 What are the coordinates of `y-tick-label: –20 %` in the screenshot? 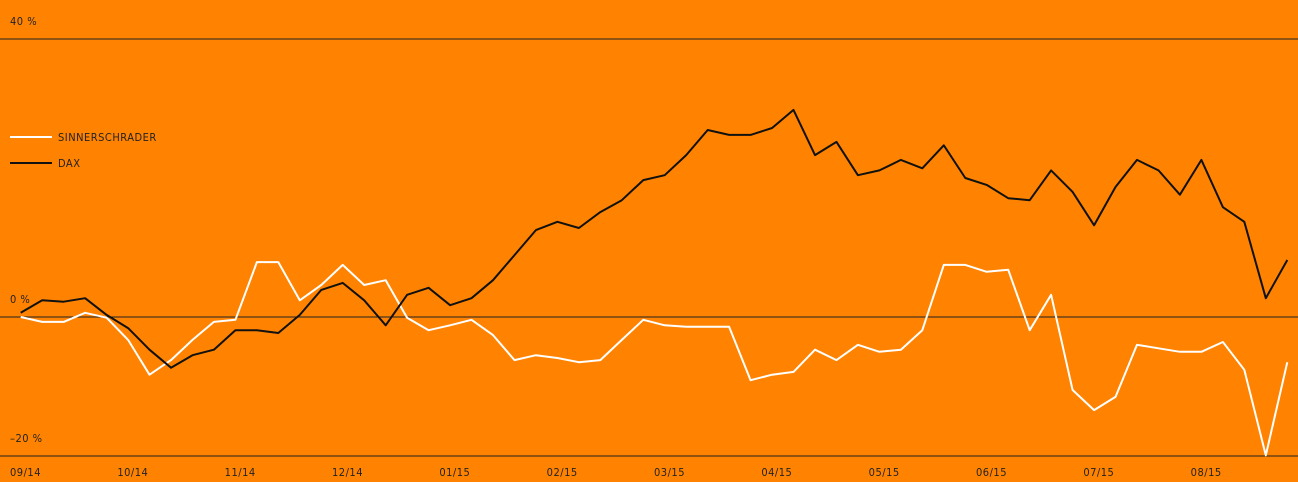 It's located at (26, 438).